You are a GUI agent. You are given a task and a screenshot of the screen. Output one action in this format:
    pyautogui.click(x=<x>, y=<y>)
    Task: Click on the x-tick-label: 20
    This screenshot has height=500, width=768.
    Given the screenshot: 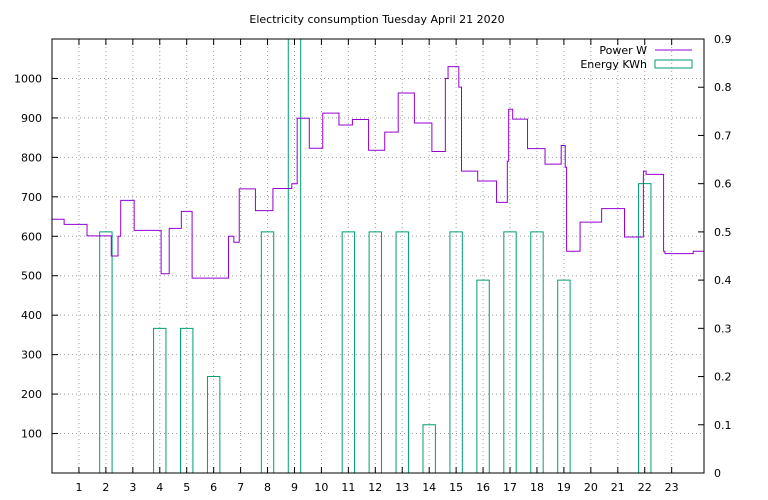 What is the action you would take?
    pyautogui.click(x=591, y=487)
    